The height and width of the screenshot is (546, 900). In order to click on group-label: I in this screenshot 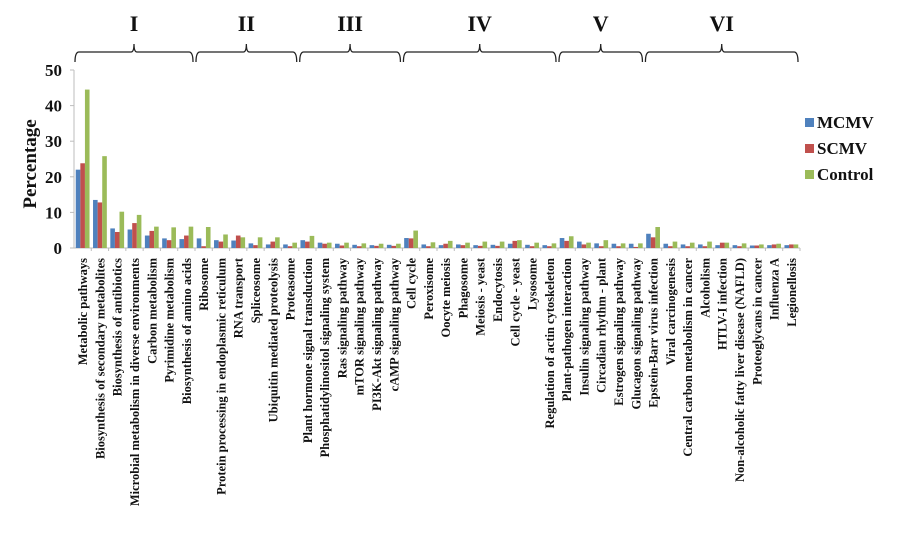, I will do `click(134, 23)`.